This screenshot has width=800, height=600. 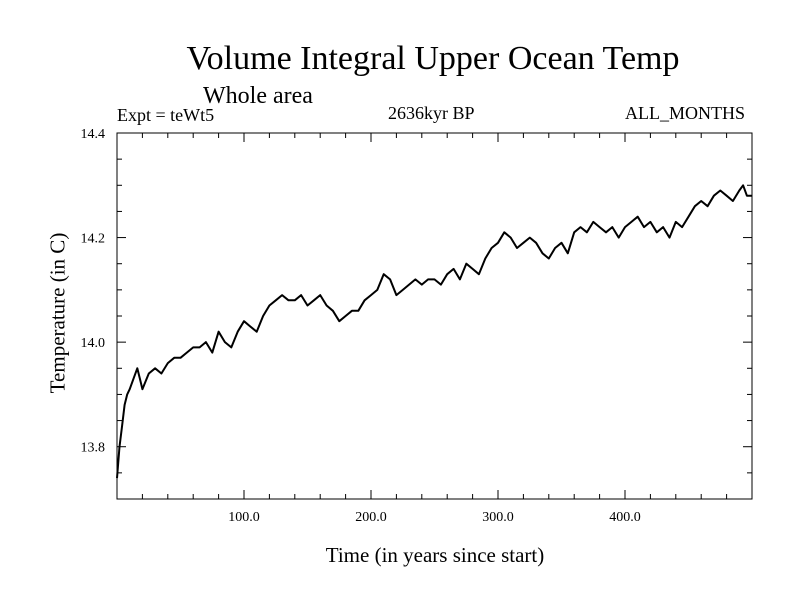 I want to click on chart-title: Volume Integral Upper Ocean Temp, so click(x=433, y=58).